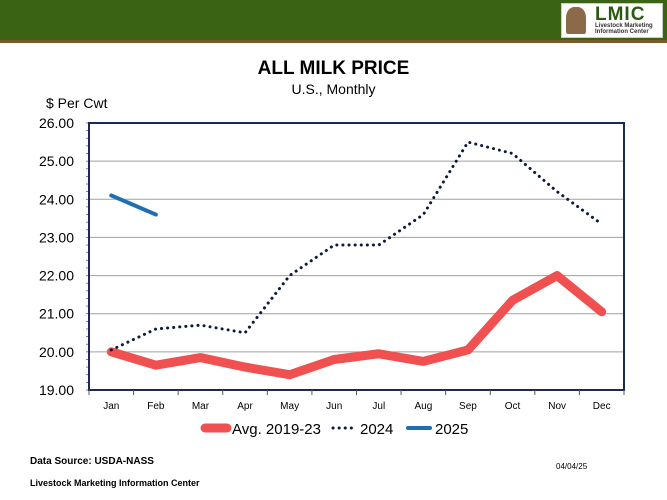 The image size is (667, 500). What do you see at coordinates (378, 406) in the screenshot?
I see `x-tick-label: Jul` at bounding box center [378, 406].